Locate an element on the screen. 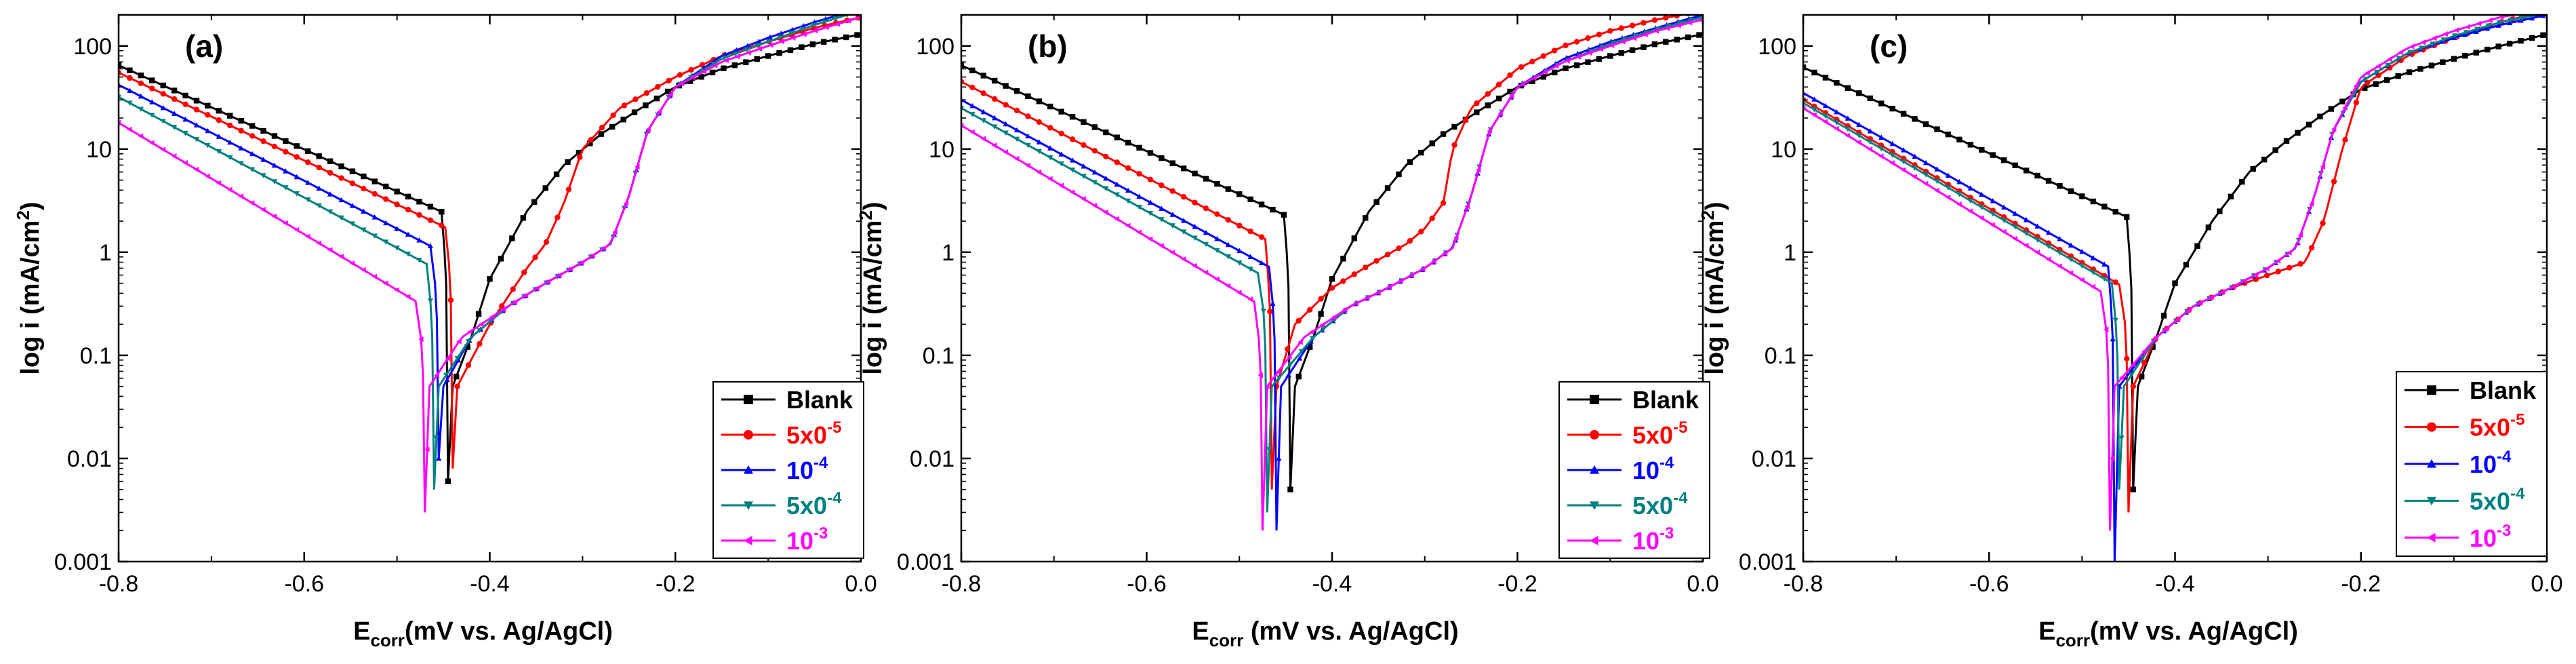 Image resolution: width=2576 pixels, height=664 pixels. legend-label: 10-4 is located at coordinates (807, 469).